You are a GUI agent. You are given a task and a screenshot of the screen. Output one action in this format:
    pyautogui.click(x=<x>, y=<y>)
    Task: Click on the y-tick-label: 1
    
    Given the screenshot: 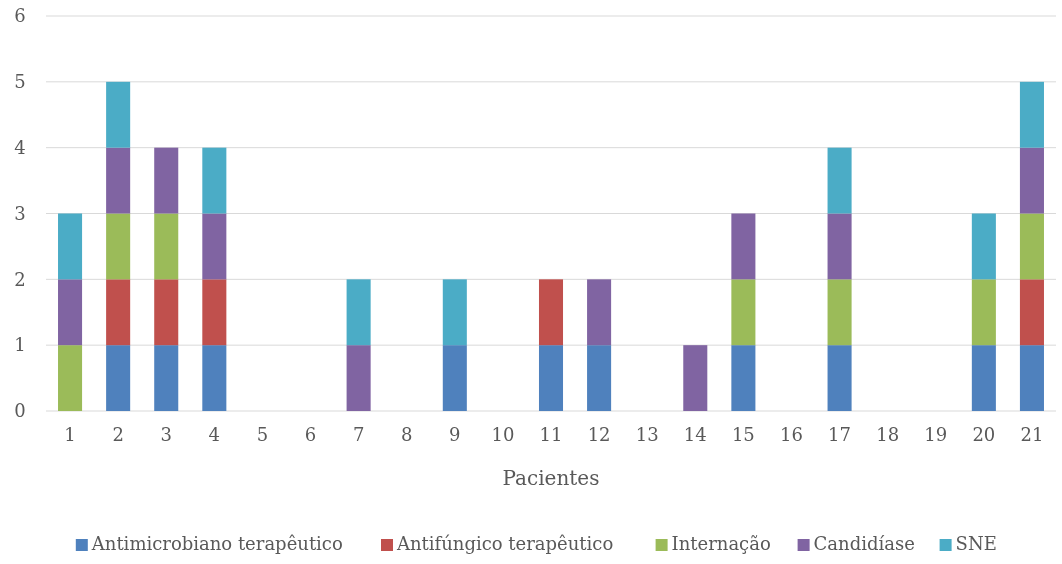 What is the action you would take?
    pyautogui.click(x=20, y=345)
    